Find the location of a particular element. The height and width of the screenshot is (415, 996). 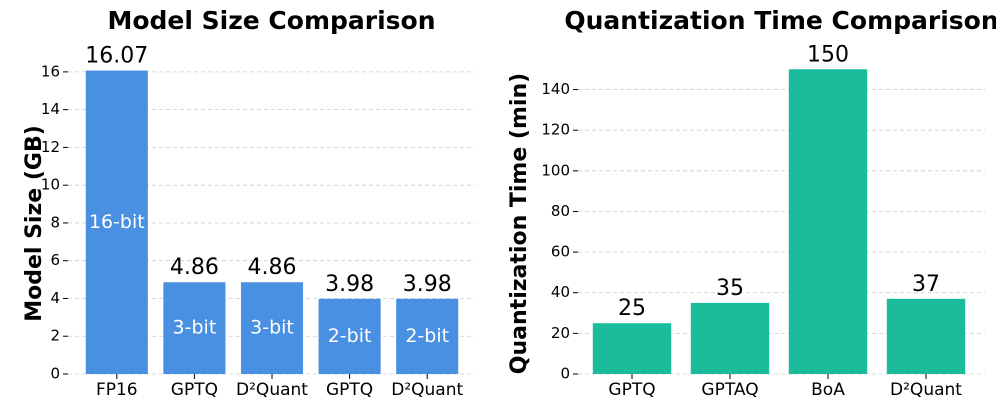

x-tick-label: FP16 is located at coordinates (117, 390).